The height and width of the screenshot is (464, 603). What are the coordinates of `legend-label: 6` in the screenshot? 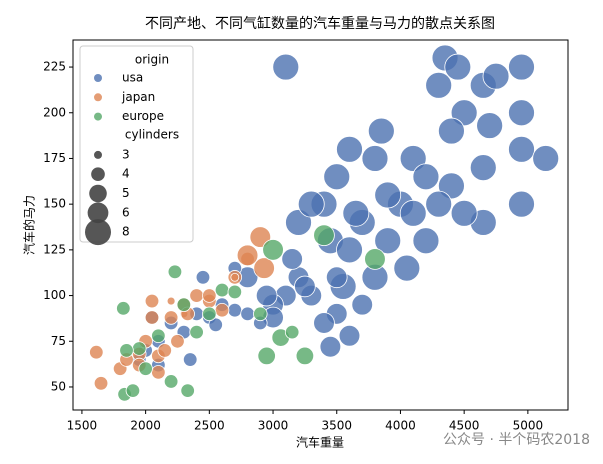 It's located at (126, 212).